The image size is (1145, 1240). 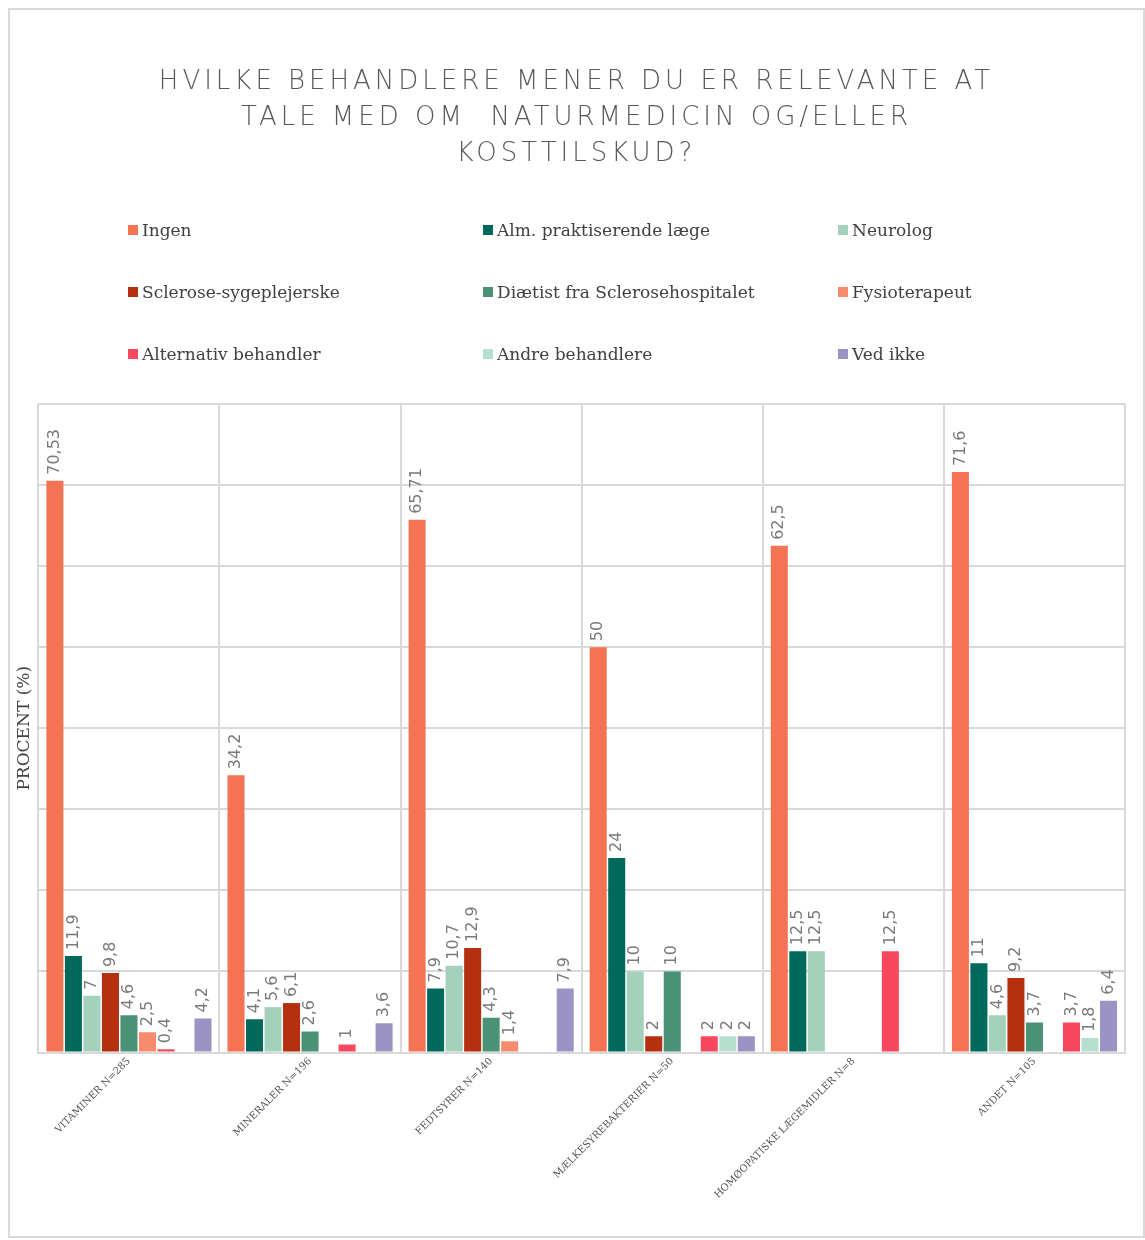 I want to click on data-label: 1,4, so click(x=508, y=1022).